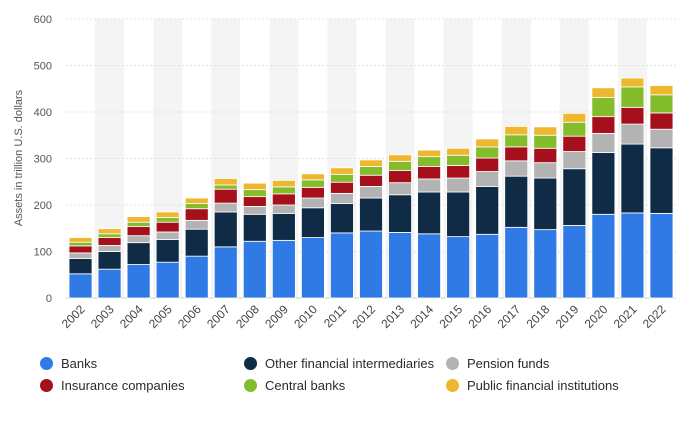 The image size is (680, 434). I want to click on legend-item: Banks, so click(68, 363).